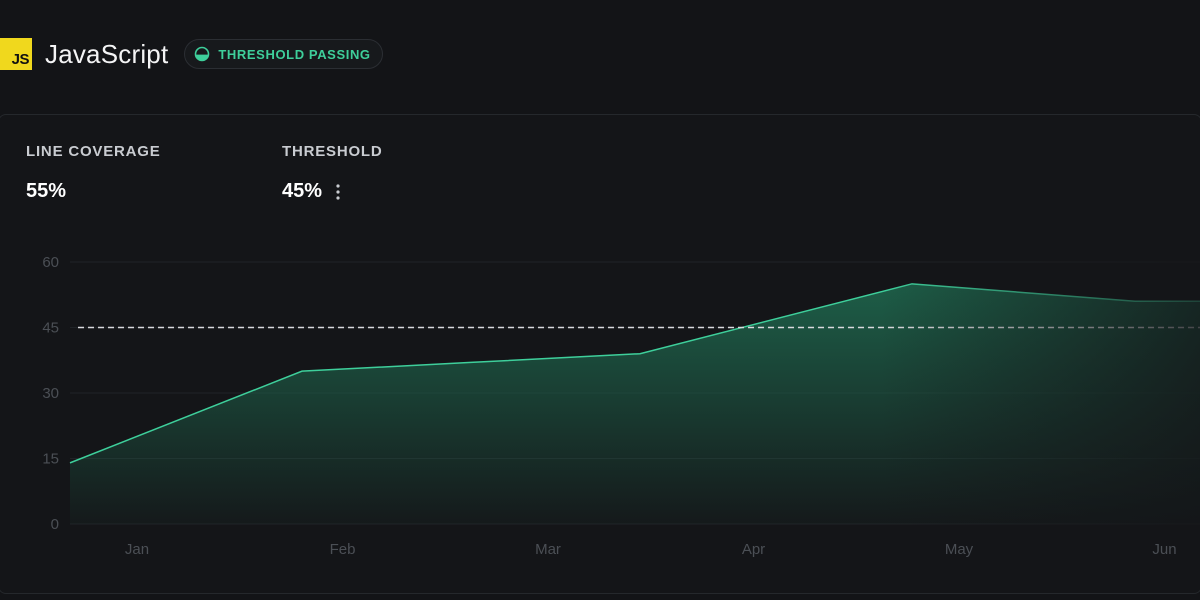 This screenshot has width=1200, height=600. I want to click on threshold-status-badge: THRESHOLD PASSING, so click(283, 54).